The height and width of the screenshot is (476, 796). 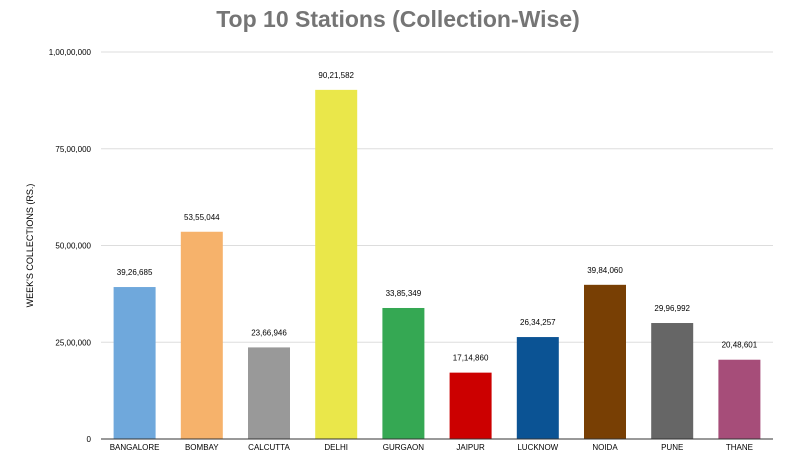 What do you see at coordinates (740, 345) in the screenshot?
I see `data-label: 20,48,601` at bounding box center [740, 345].